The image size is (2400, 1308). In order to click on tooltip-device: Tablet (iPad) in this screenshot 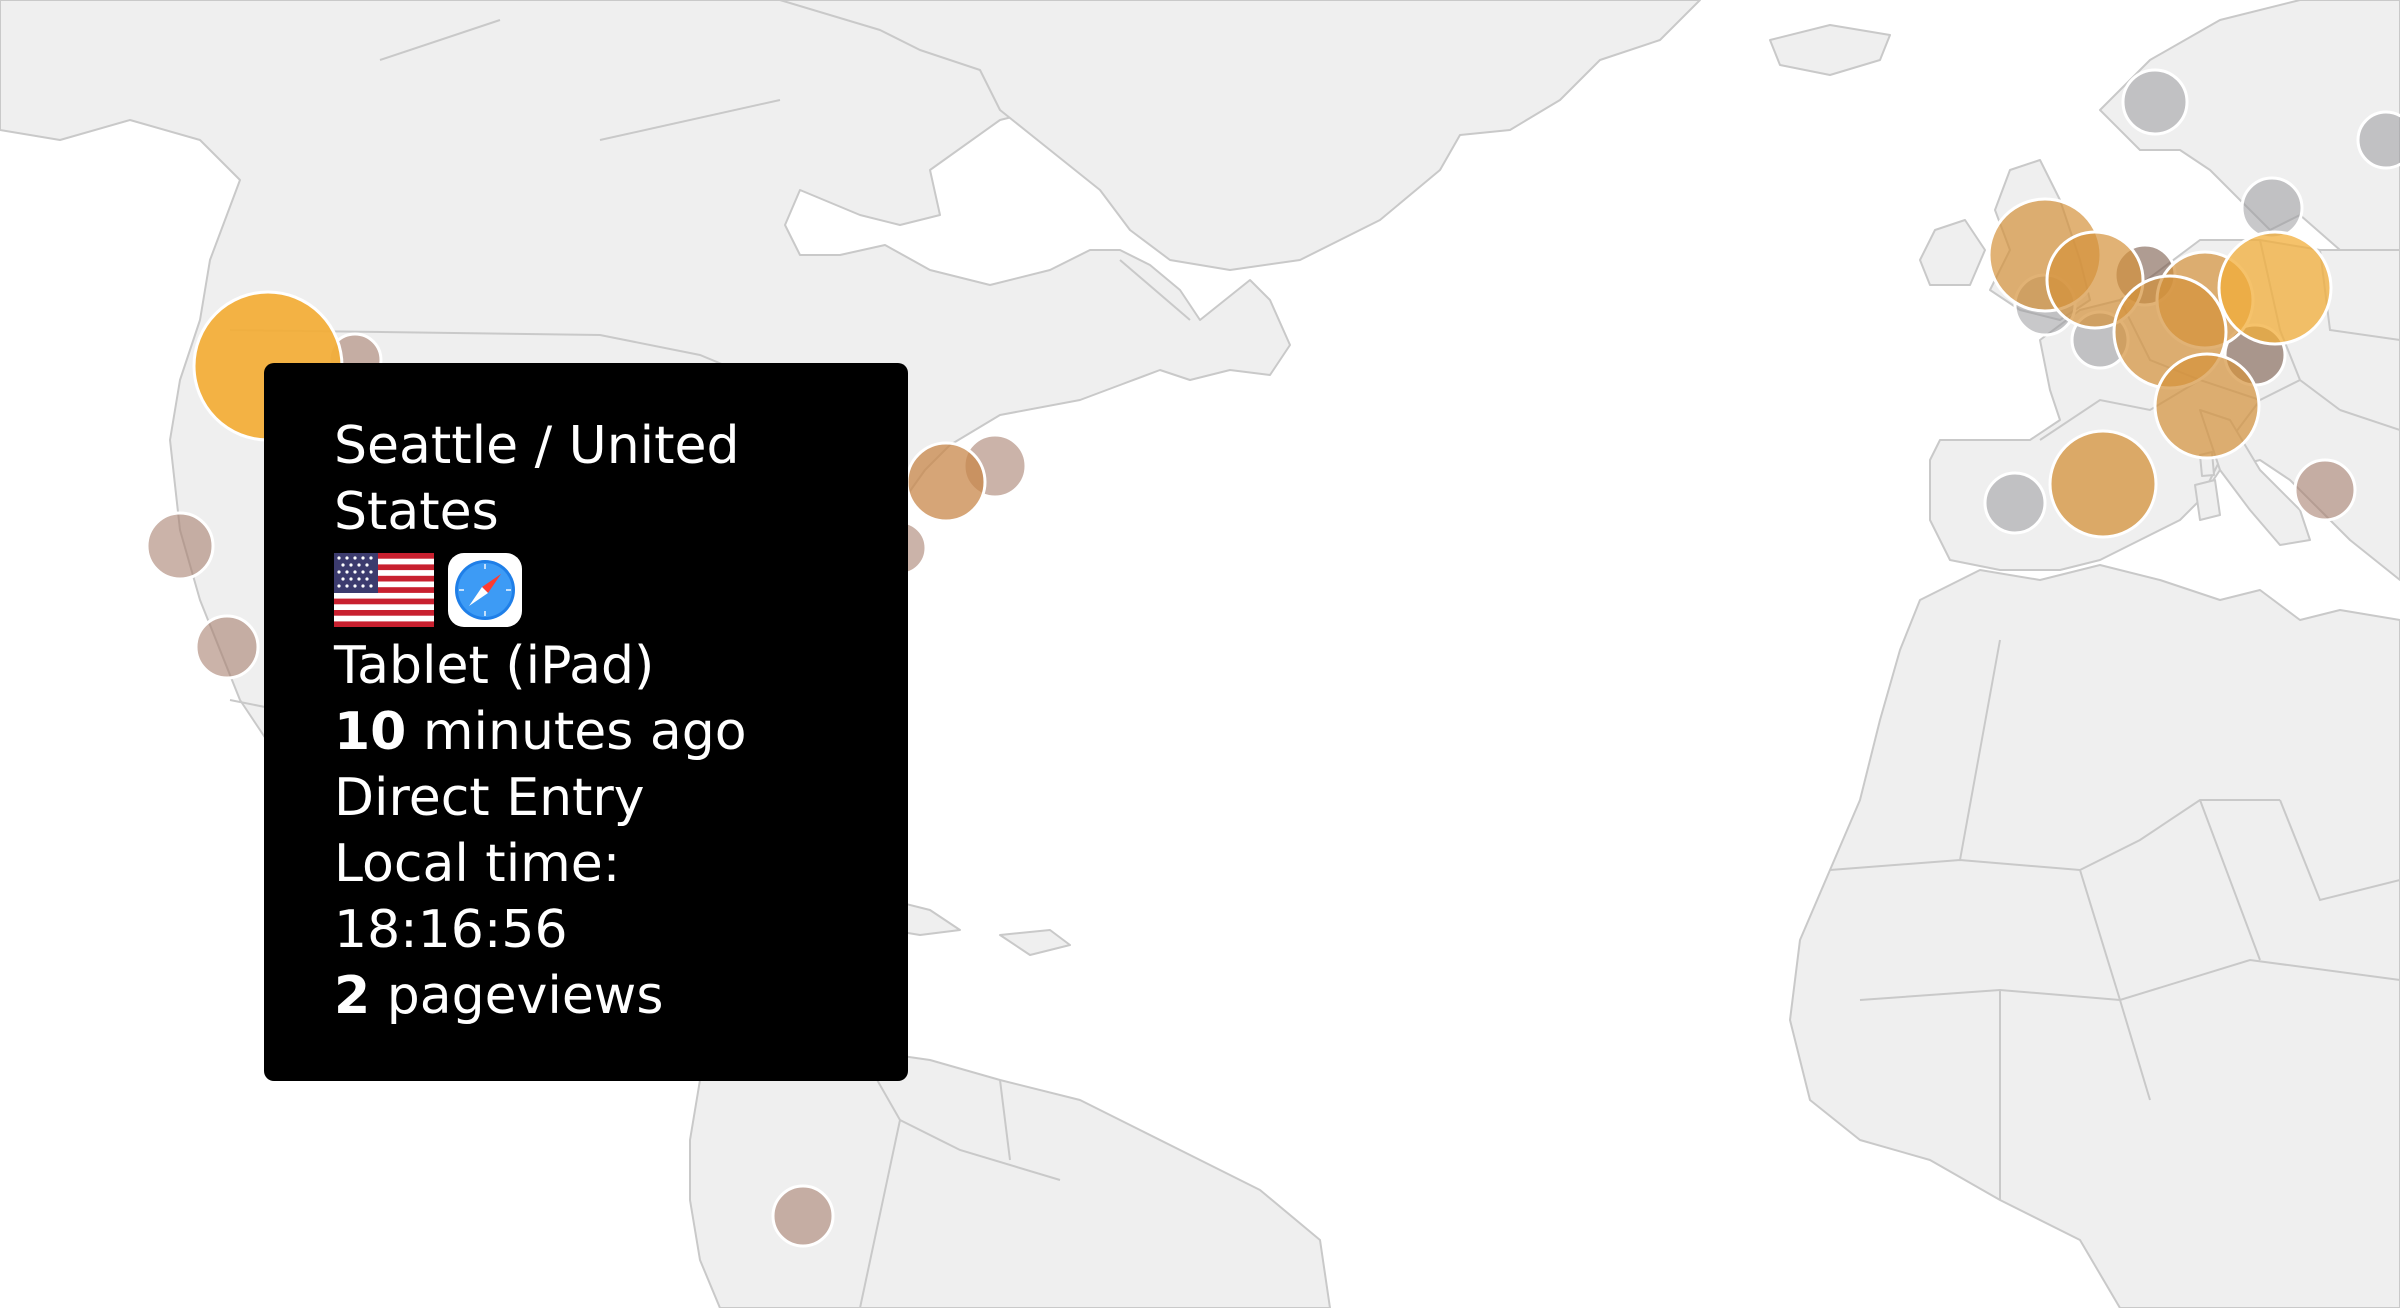, I will do `click(494, 666)`.